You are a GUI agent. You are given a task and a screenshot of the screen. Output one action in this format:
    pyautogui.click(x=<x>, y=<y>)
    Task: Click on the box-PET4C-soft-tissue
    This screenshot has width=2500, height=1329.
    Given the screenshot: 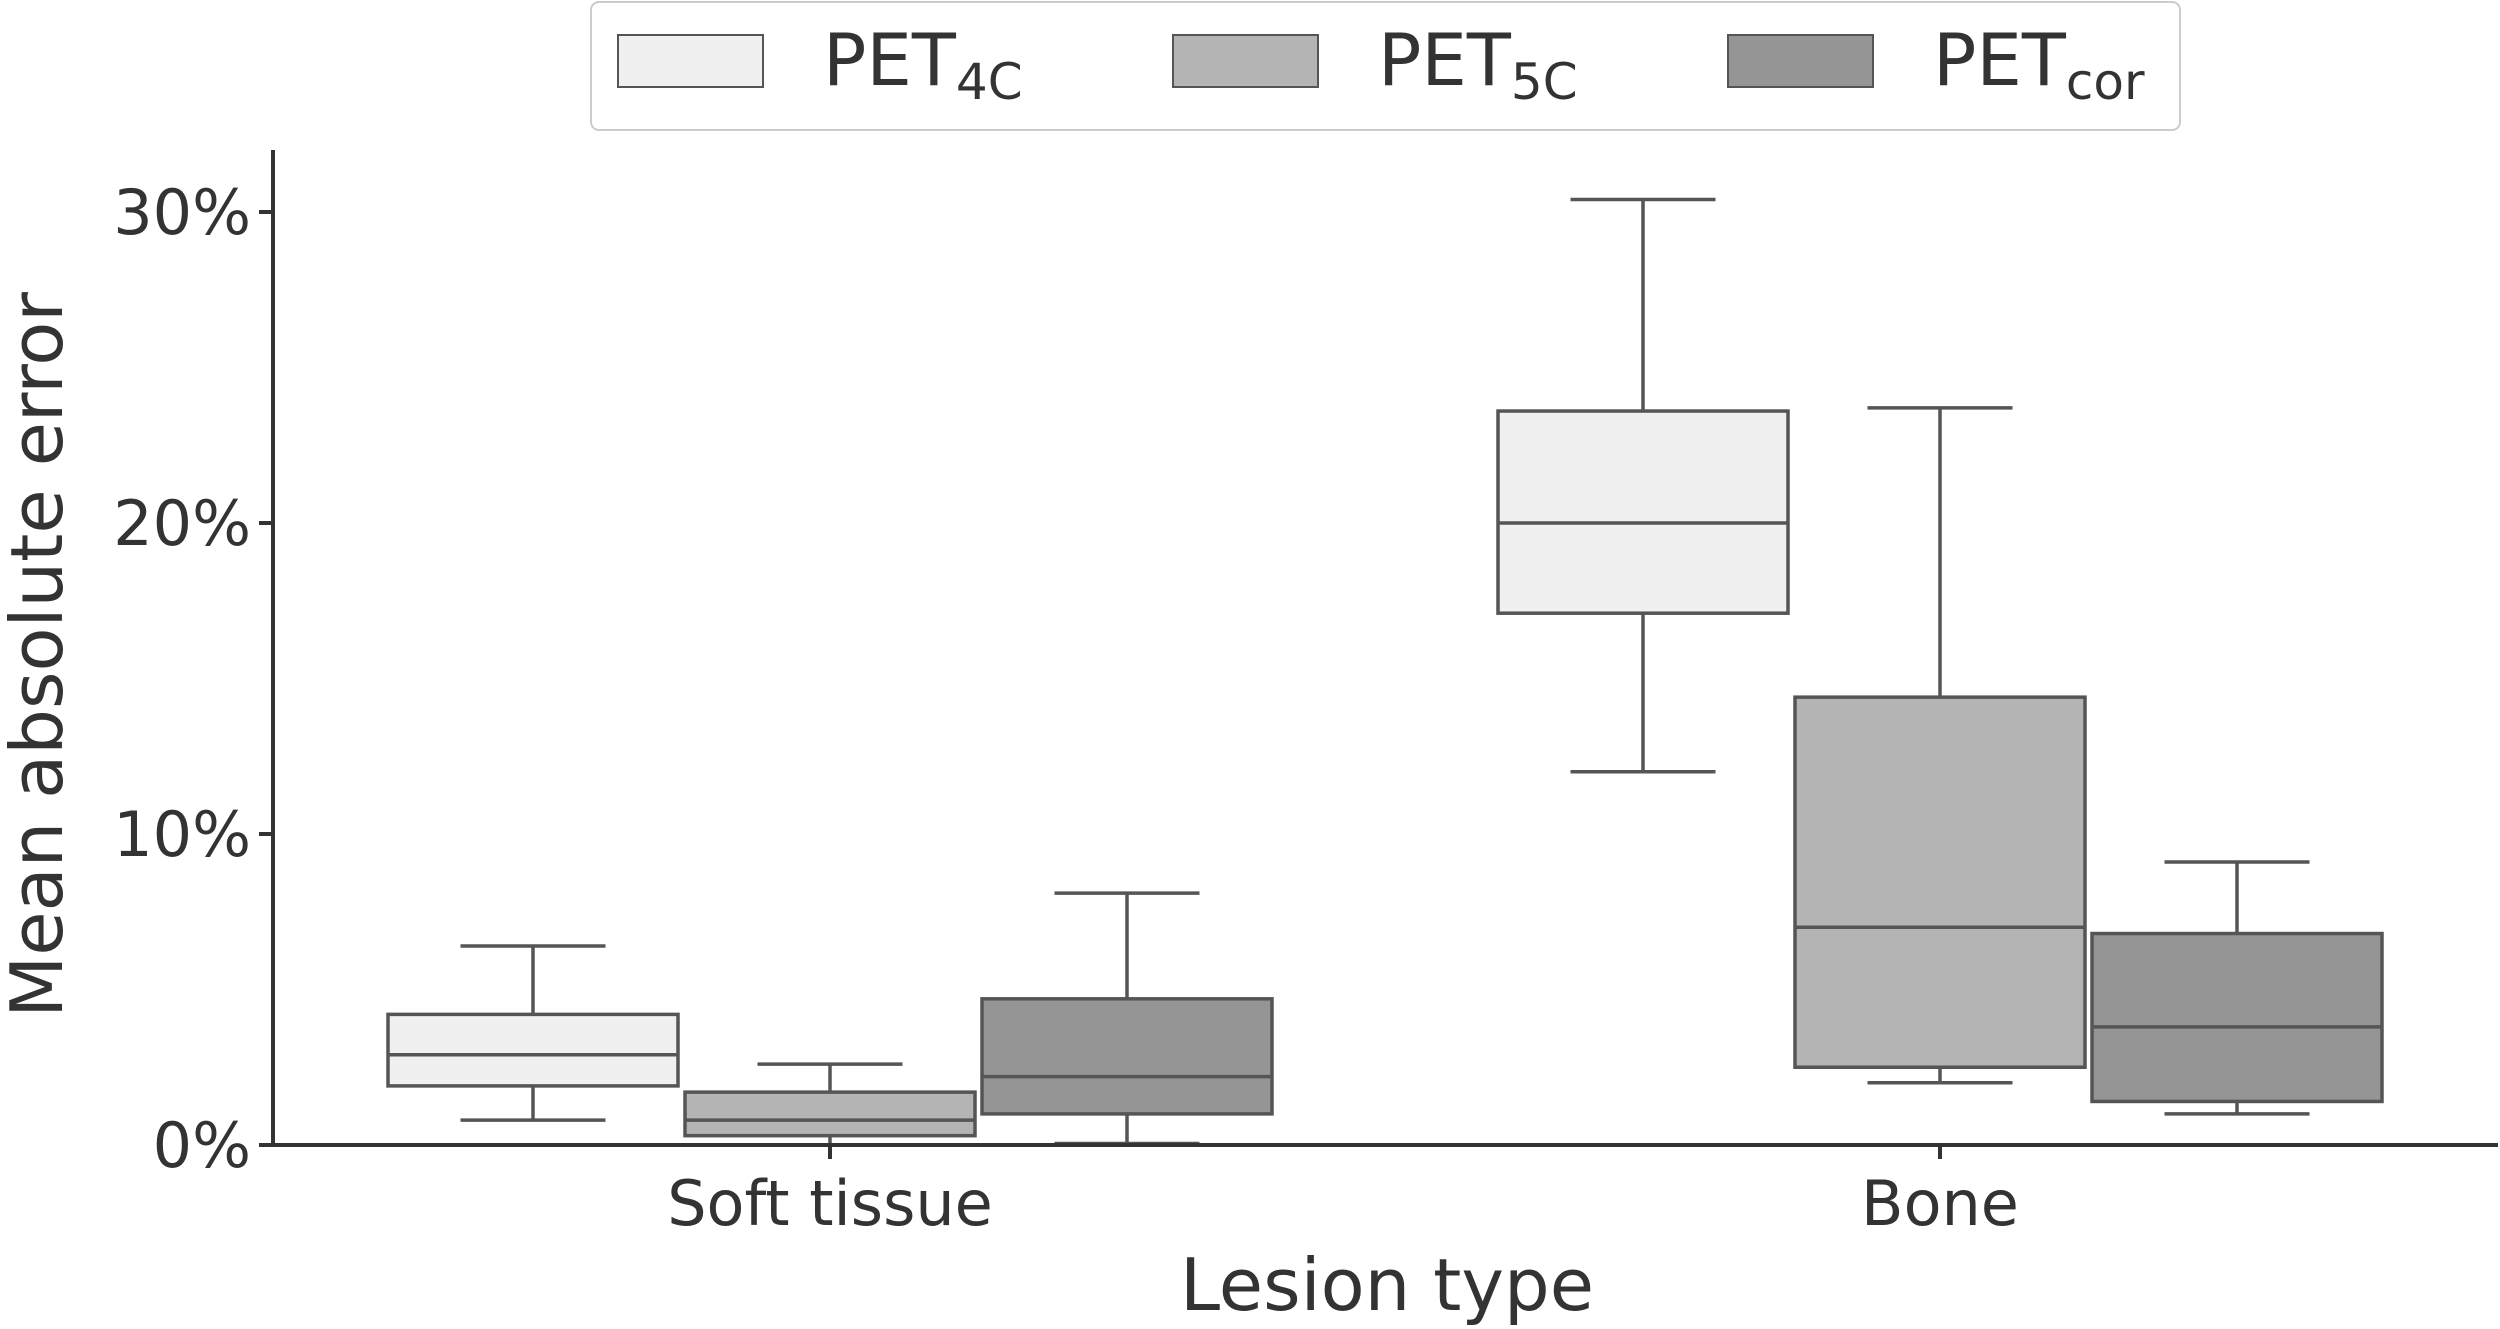 What is the action you would take?
    pyautogui.click(x=533, y=1033)
    